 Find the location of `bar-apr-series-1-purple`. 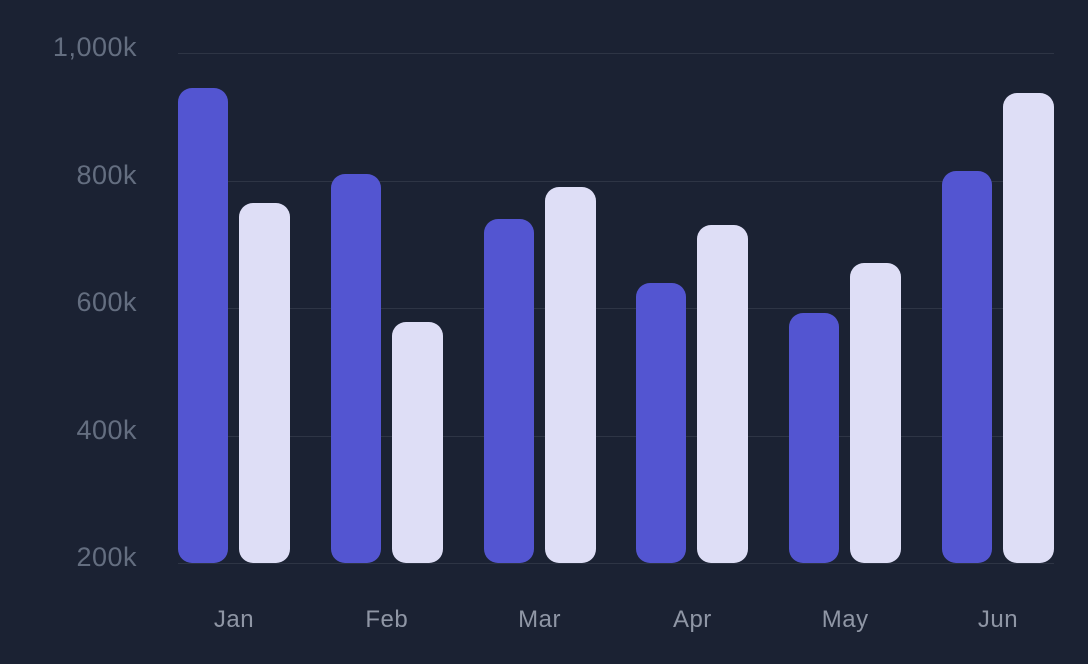

bar-apr-series-1-purple is located at coordinates (661, 422).